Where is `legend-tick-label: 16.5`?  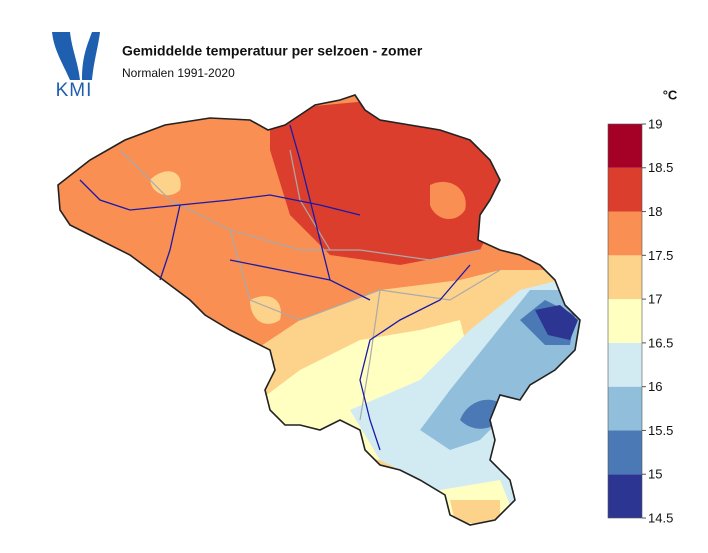 legend-tick-label: 16.5 is located at coordinates (660, 342).